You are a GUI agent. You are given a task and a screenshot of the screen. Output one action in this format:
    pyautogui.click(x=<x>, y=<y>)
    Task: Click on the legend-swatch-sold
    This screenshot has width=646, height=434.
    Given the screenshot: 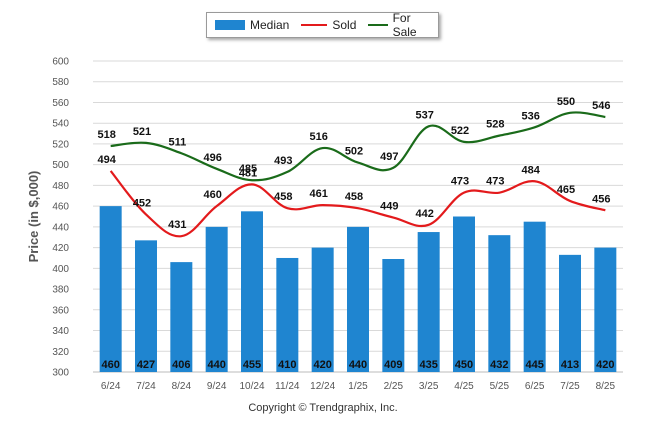 What is the action you would take?
    pyautogui.click(x=314, y=25)
    